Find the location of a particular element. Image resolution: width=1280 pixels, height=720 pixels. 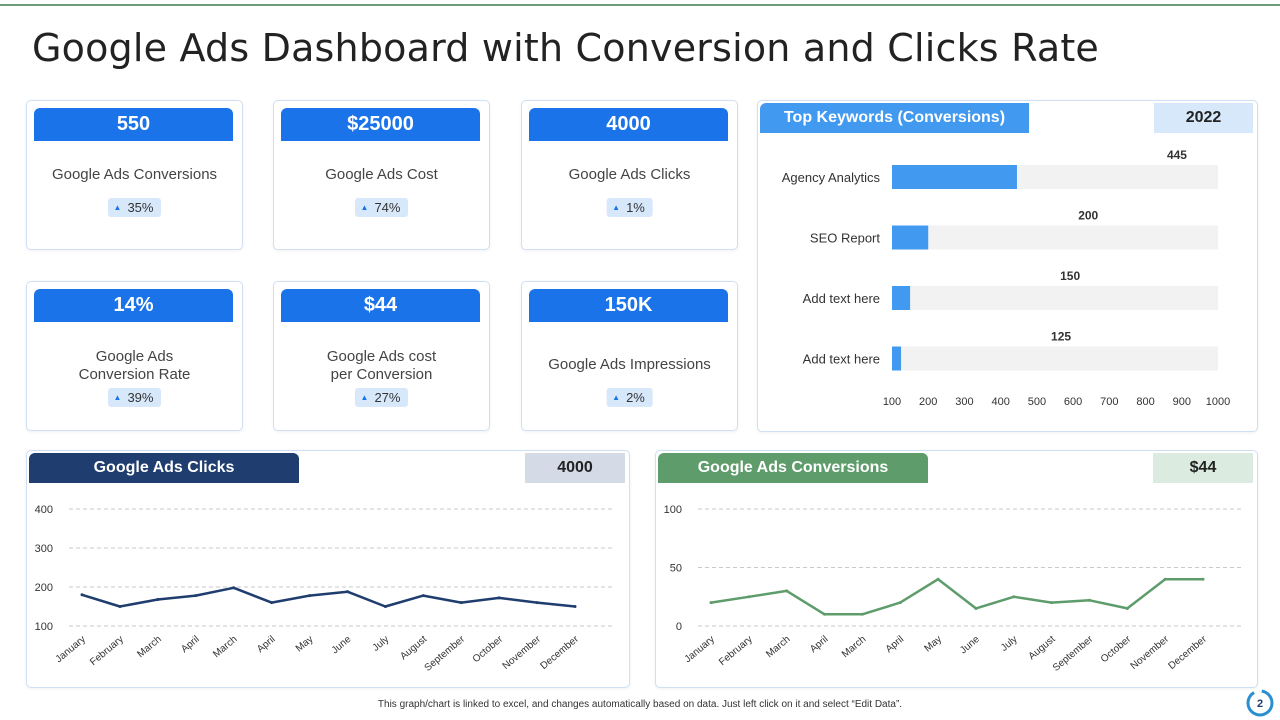

kpi-label: Google Ads Cost is located at coordinates (381, 174).